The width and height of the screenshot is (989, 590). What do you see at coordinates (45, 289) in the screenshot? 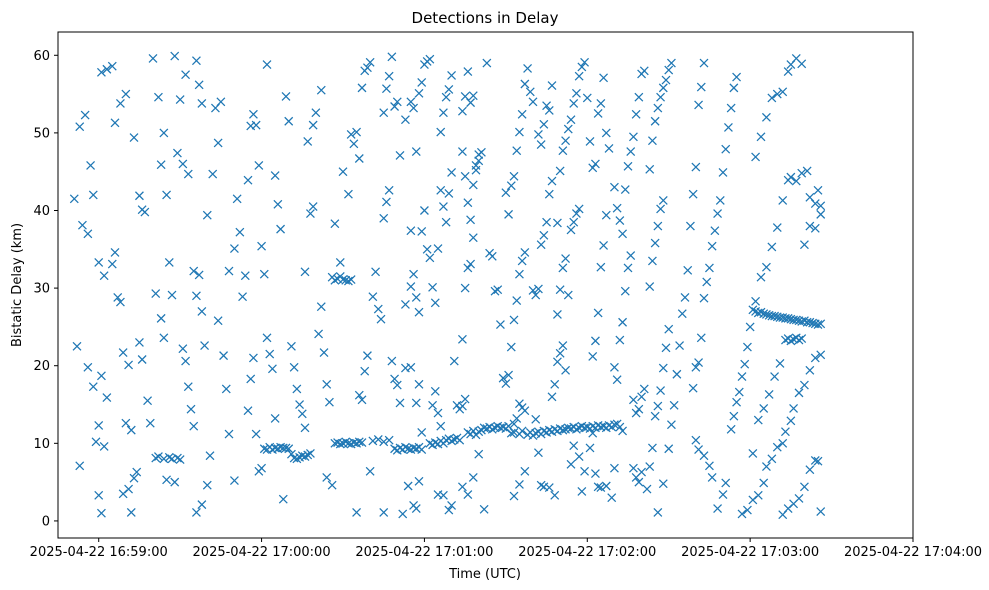
I see `y-axis-ticks: 0 10 20 30 40 50 60` at bounding box center [45, 289].